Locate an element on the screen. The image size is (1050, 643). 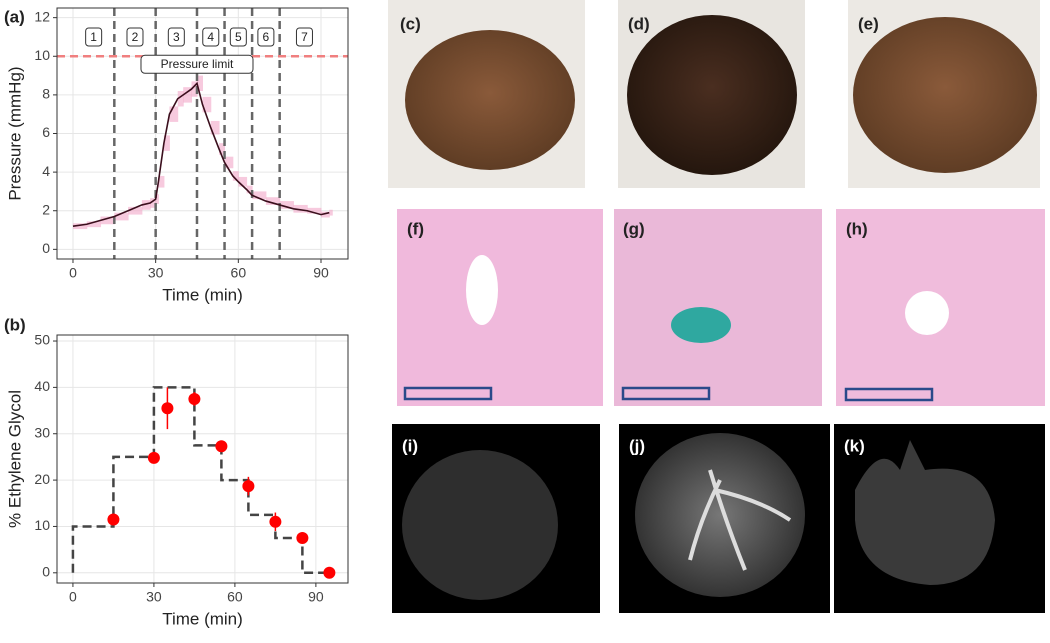
histology-f is located at coordinates (500, 307).